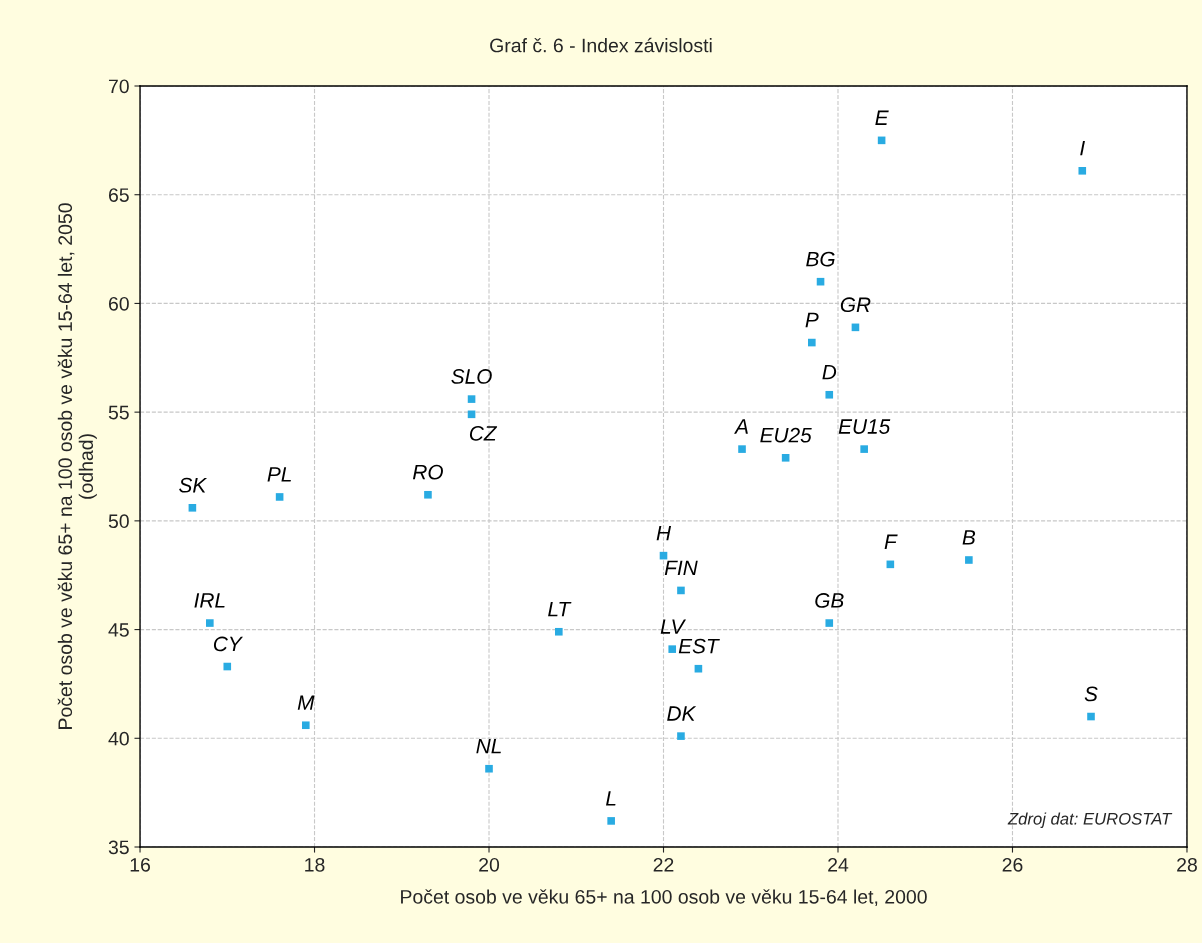 Image resolution: width=1202 pixels, height=943 pixels. What do you see at coordinates (663, 864) in the screenshot?
I see `x-tick-label: 22` at bounding box center [663, 864].